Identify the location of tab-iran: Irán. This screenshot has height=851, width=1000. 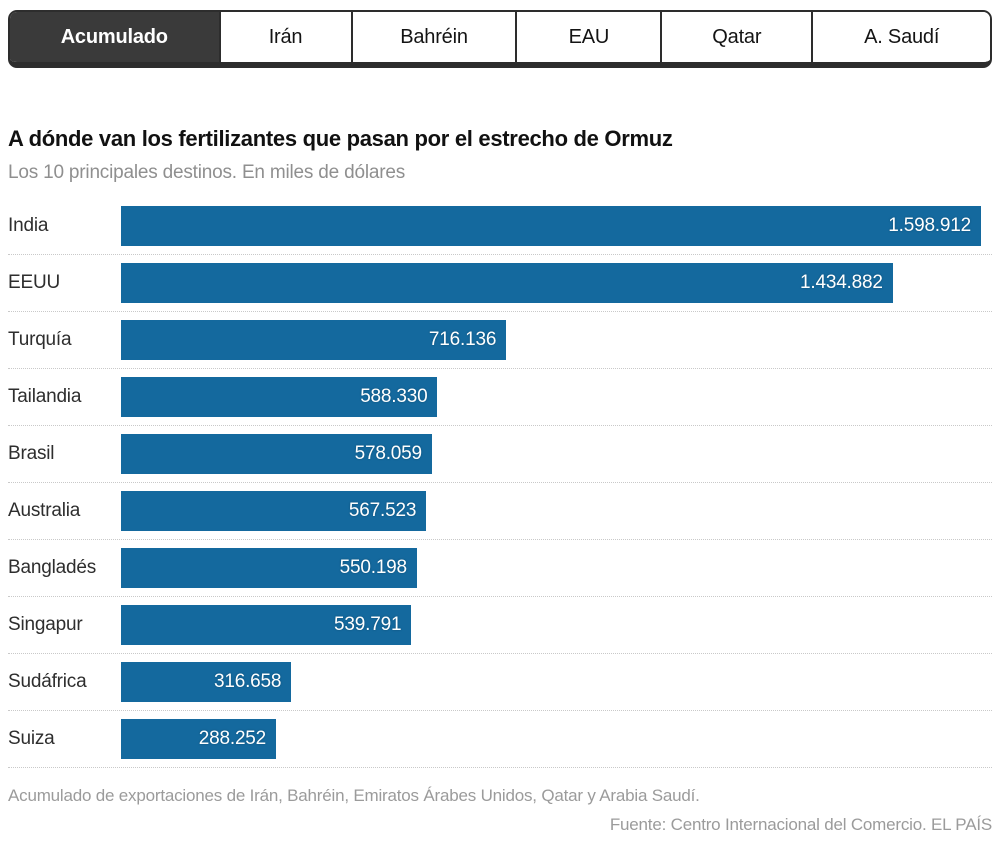
(284, 37).